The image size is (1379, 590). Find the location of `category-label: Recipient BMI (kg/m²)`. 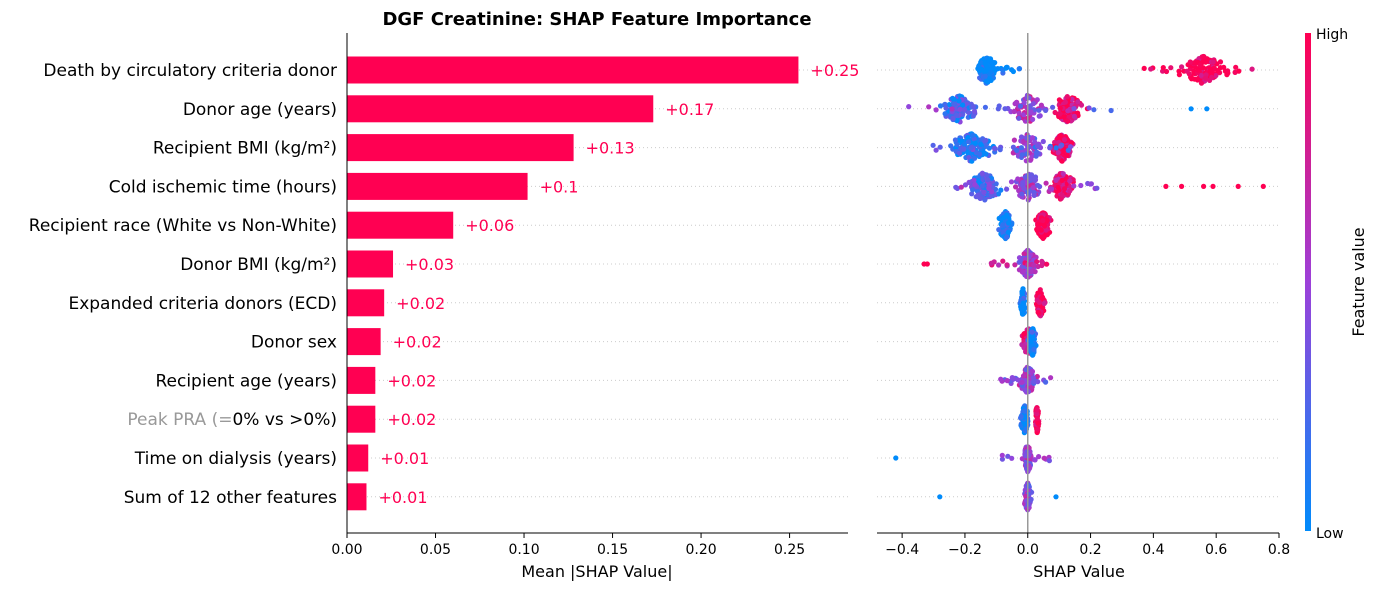

category-label: Recipient BMI (kg/m²) is located at coordinates (245, 149).